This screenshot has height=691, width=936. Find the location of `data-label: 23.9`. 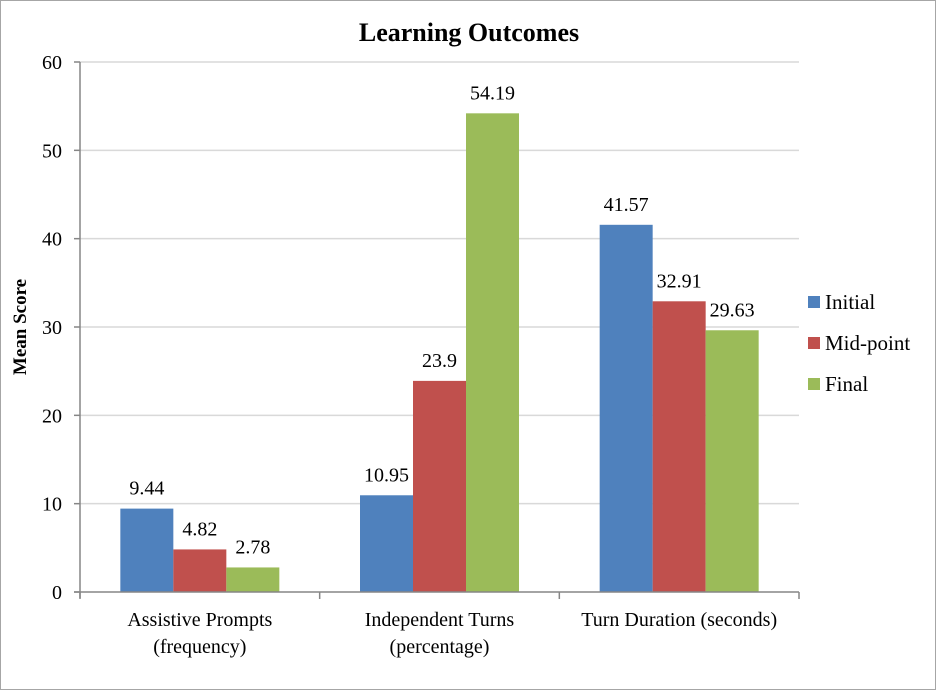

data-label: 23.9 is located at coordinates (439, 361).